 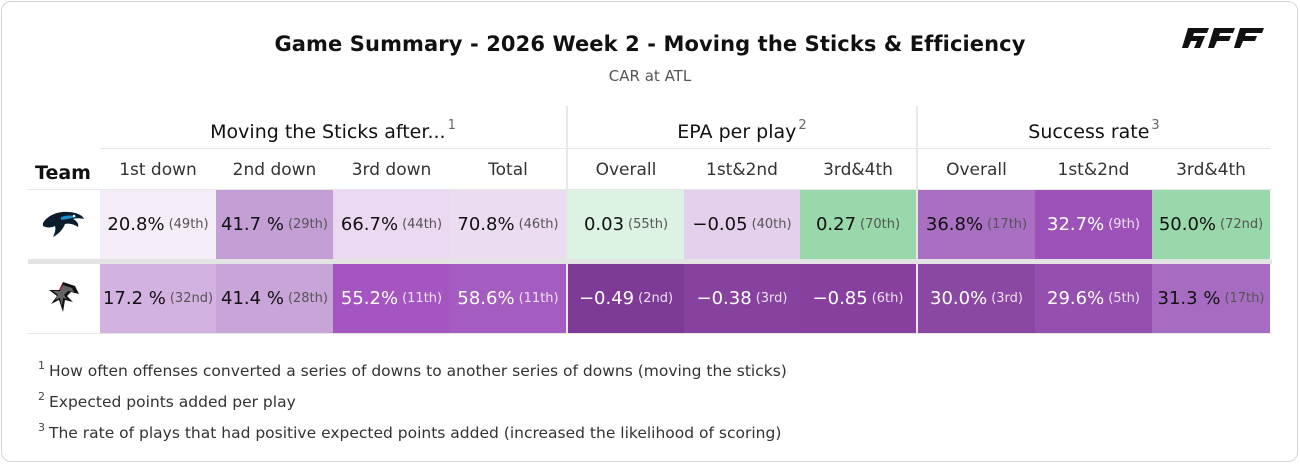 What do you see at coordinates (538, 224) in the screenshot?
I see `cell-rank: (46th)` at bounding box center [538, 224].